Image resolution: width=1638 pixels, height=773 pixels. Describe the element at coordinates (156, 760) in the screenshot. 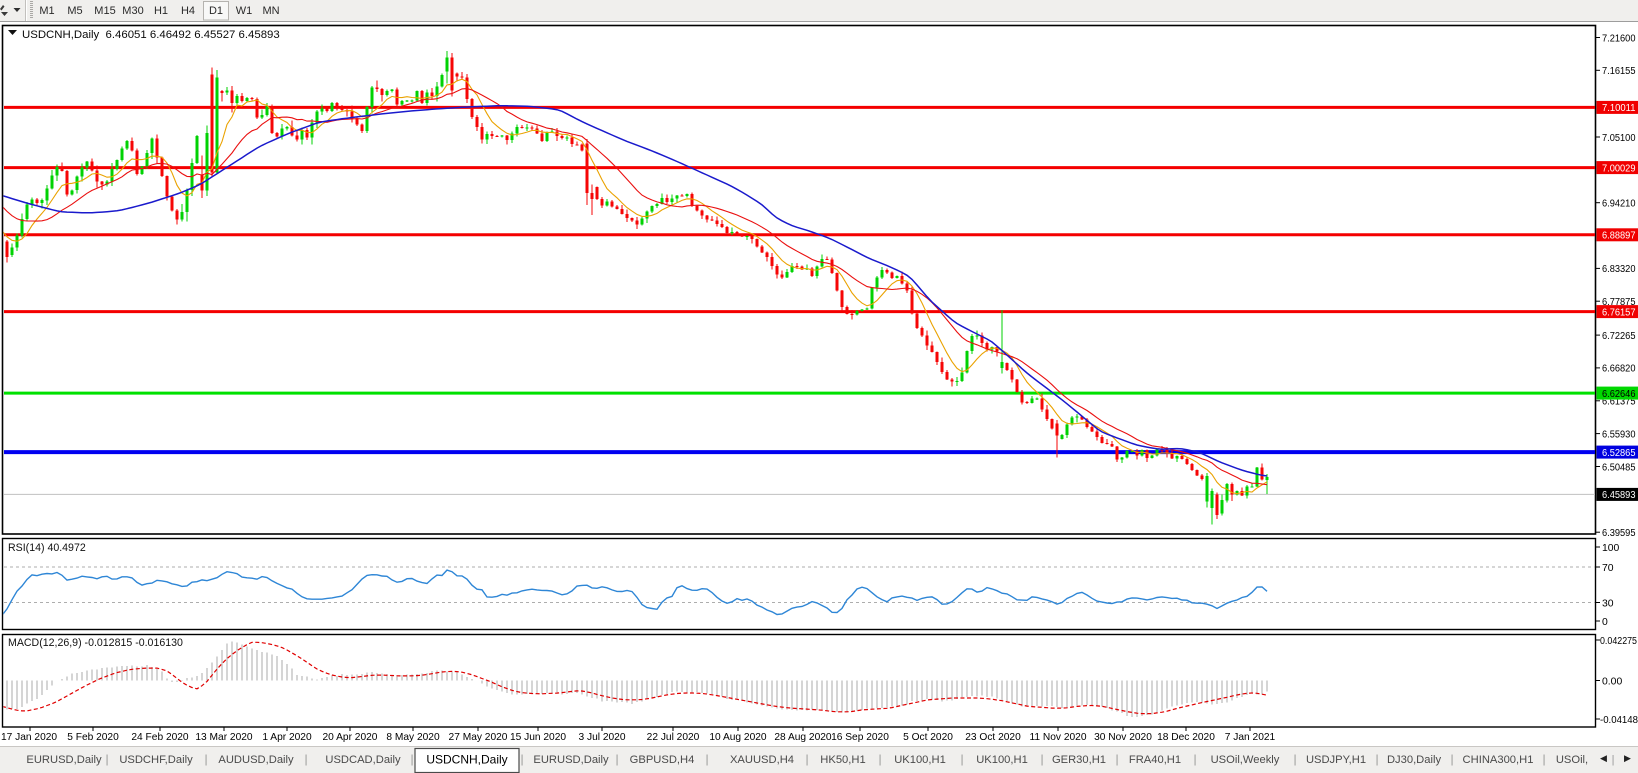

I see `svg-text: USDCHF,Daily` at that location.